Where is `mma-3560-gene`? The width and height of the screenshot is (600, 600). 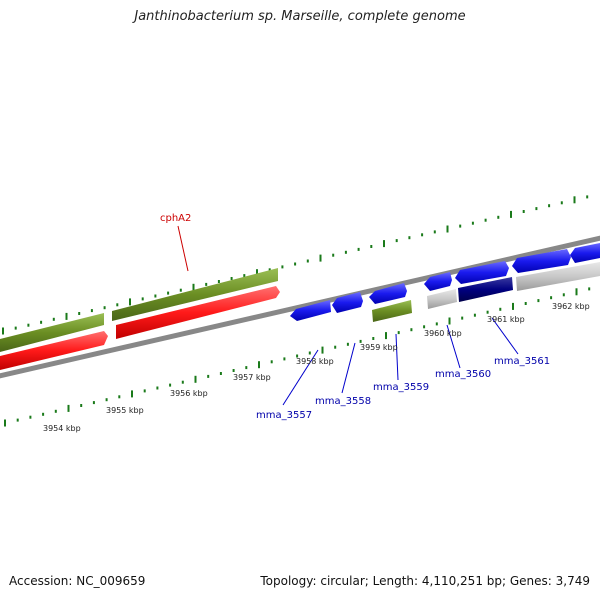 mma-3560-gene is located at coordinates (438, 281).